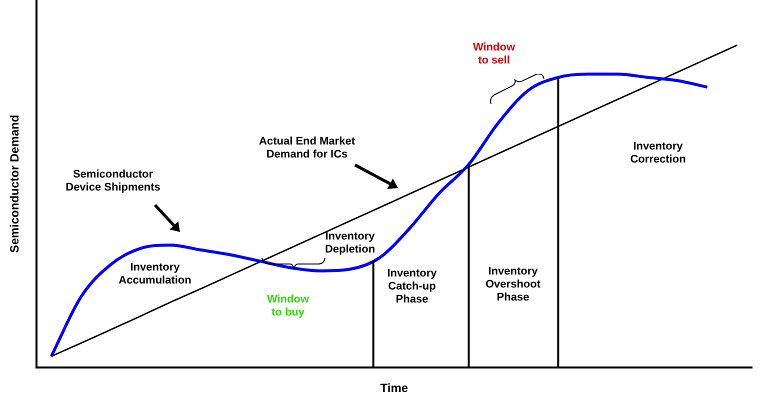  What do you see at coordinates (494, 54) in the screenshot?
I see `annotation: Window to sell` at bounding box center [494, 54].